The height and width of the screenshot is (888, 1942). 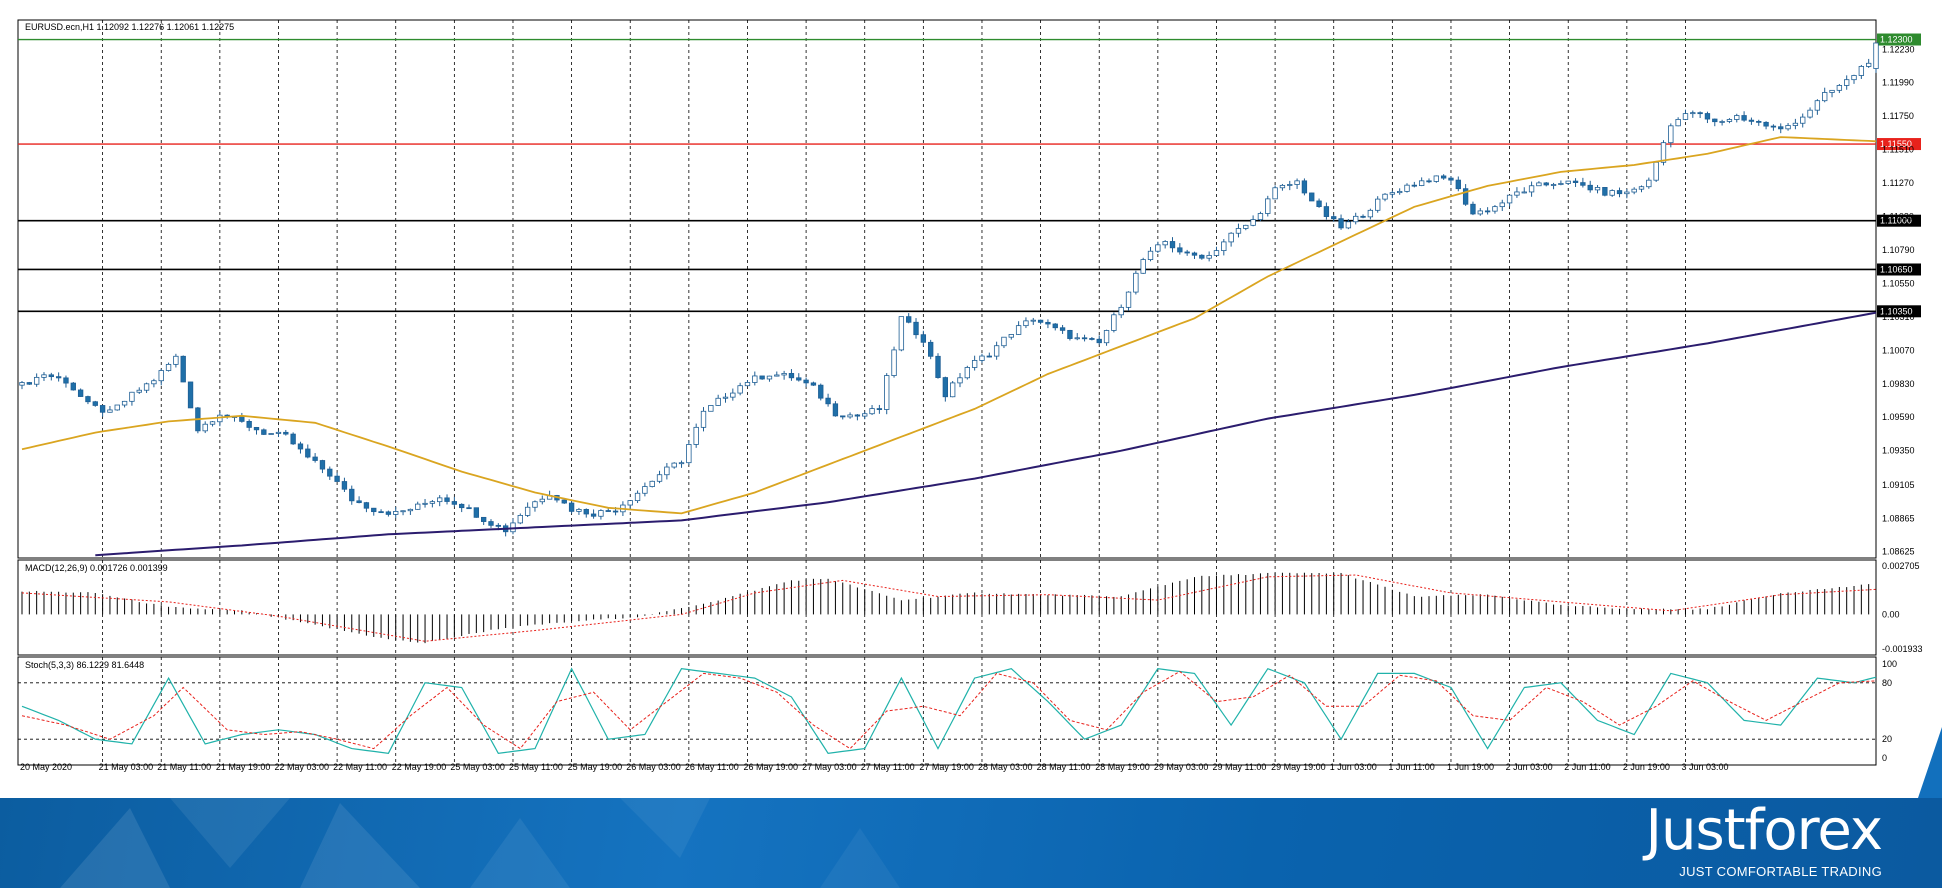 I want to click on y-tick-label: 1.11750, so click(x=1898, y=116).